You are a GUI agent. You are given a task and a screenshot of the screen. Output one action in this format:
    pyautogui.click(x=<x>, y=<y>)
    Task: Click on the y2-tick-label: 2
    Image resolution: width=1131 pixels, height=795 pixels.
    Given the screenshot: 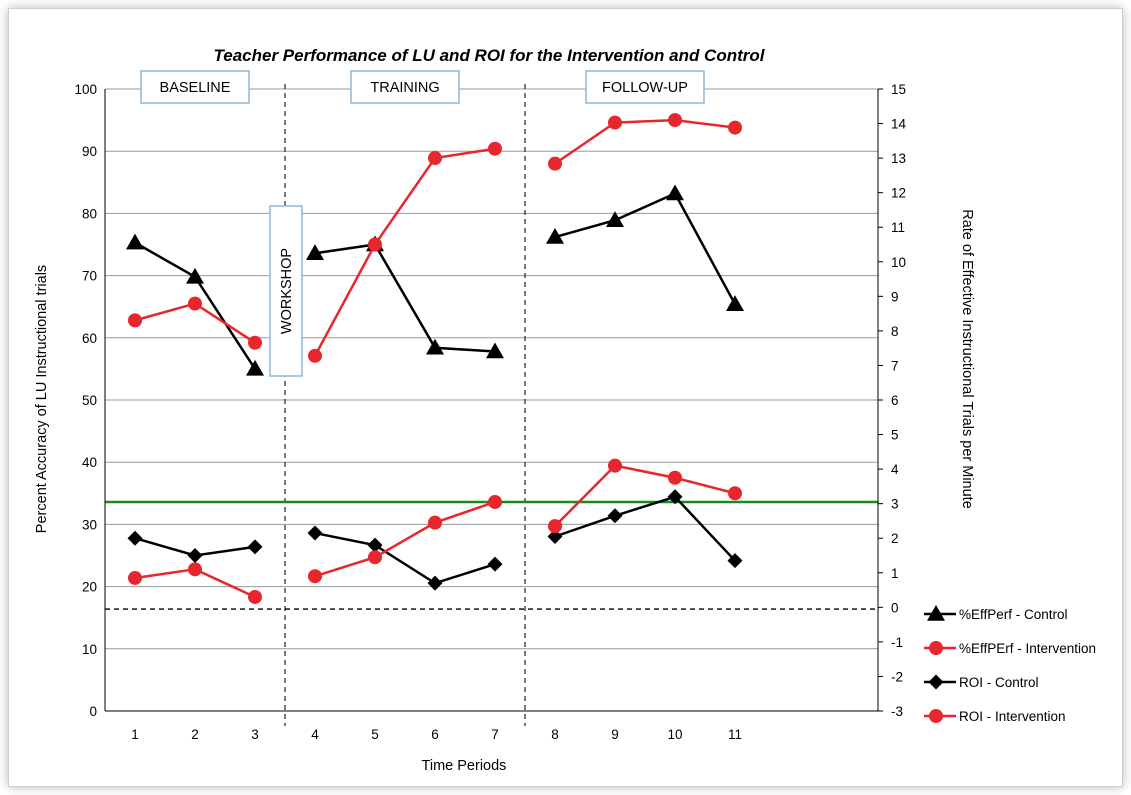 What is the action you would take?
    pyautogui.click(x=895, y=538)
    